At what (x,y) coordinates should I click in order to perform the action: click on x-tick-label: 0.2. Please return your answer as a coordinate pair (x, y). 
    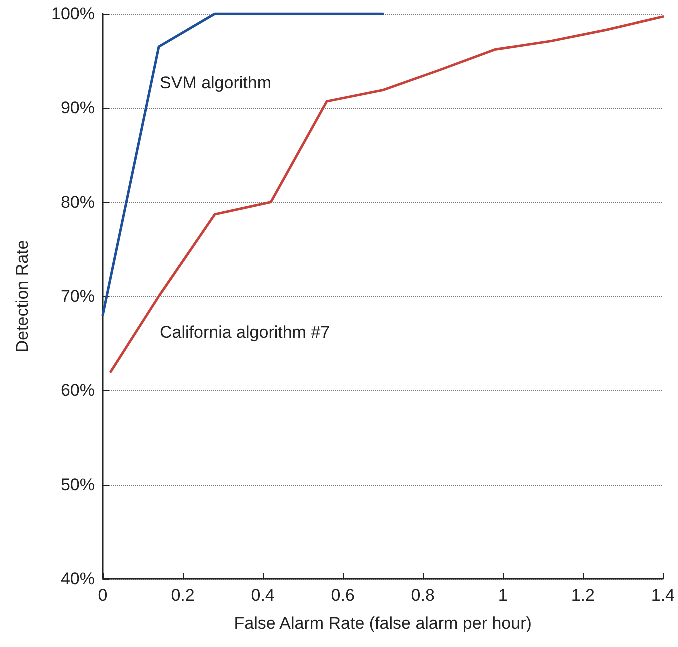
    Looking at the image, I should click on (183, 595).